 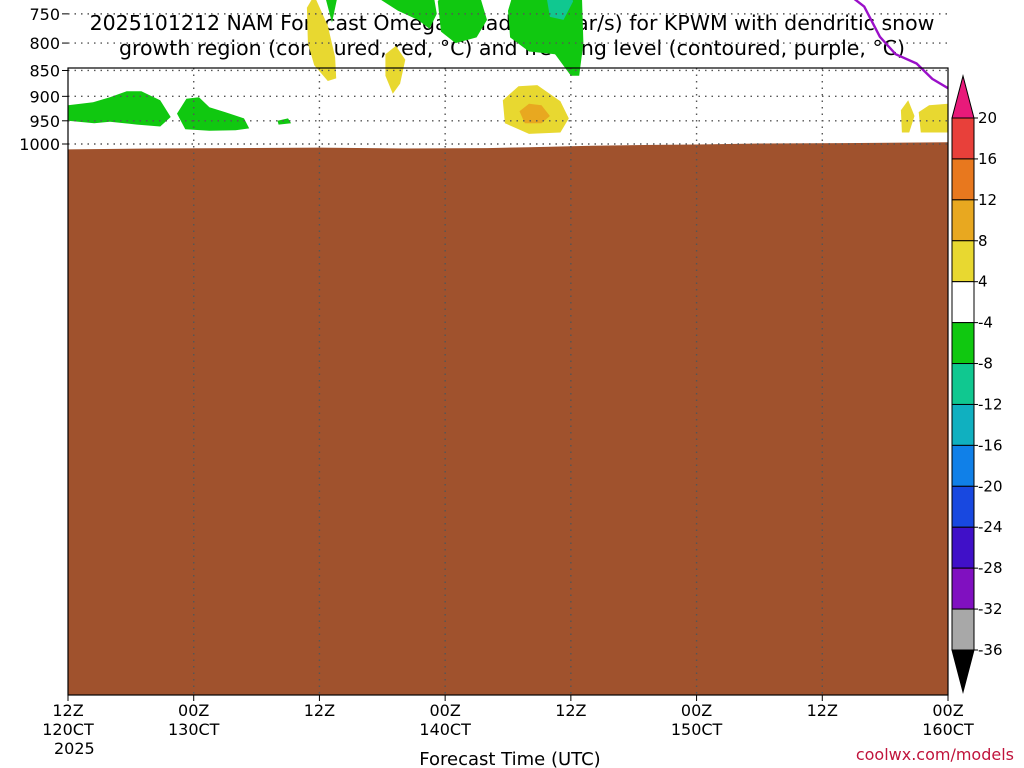 I want to click on x-tick-label-48: 12Z, so click(x=570, y=710).